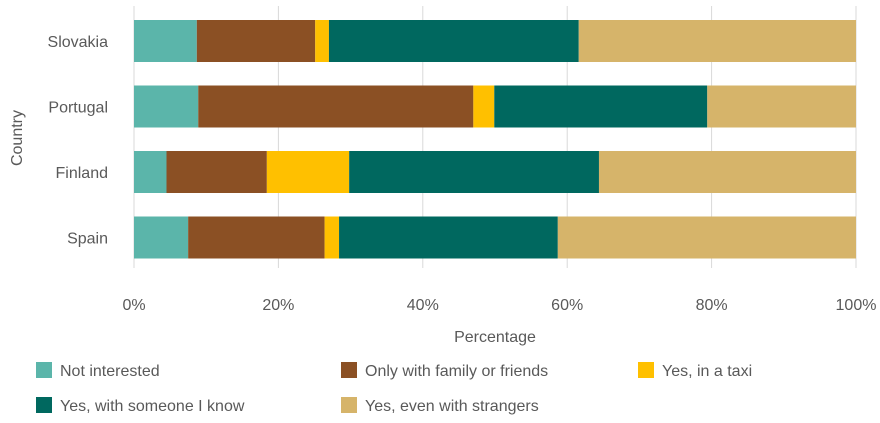  I want to click on x-tick-label: 100%, so click(856, 305).